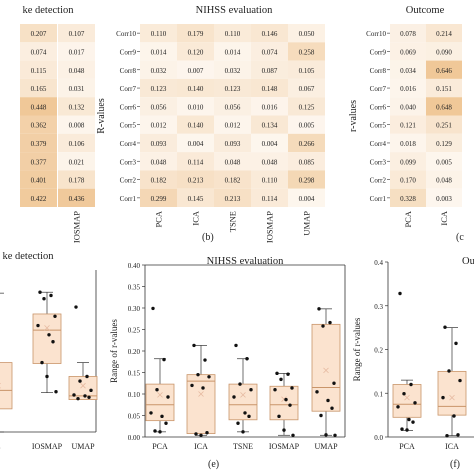 The width and height of the screenshot is (474, 474). Describe the element at coordinates (128, 181) in the screenshot. I see `row-label: Corr2` at that location.